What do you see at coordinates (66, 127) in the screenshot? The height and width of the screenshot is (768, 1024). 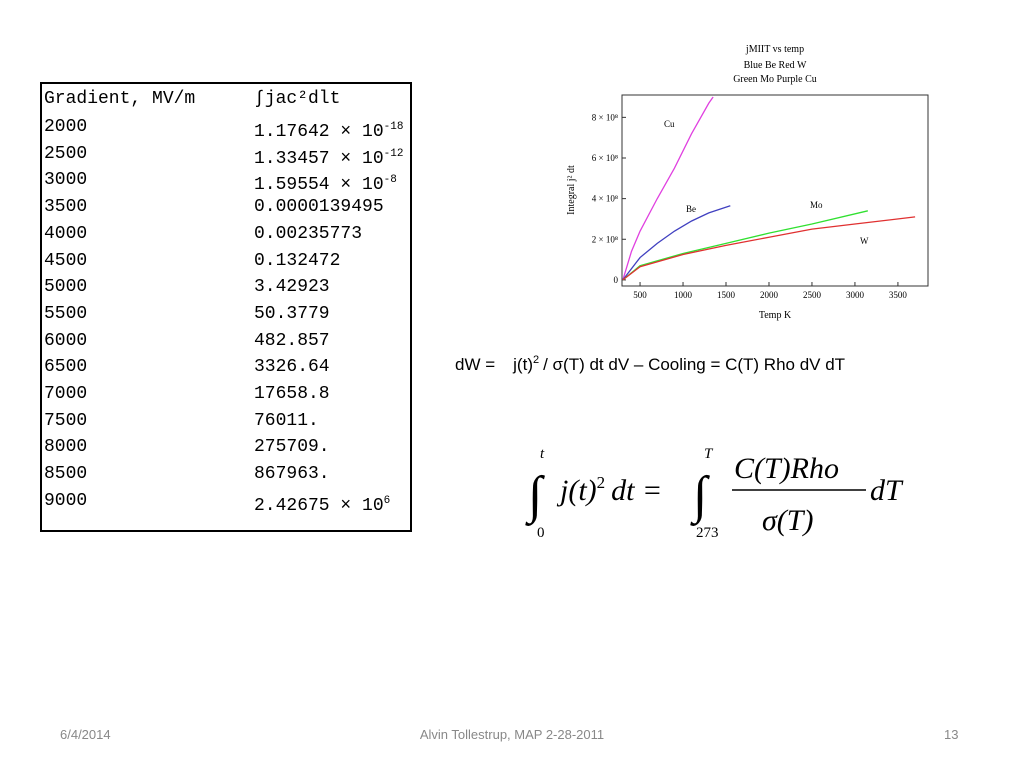 I see `cell: 2000` at bounding box center [66, 127].